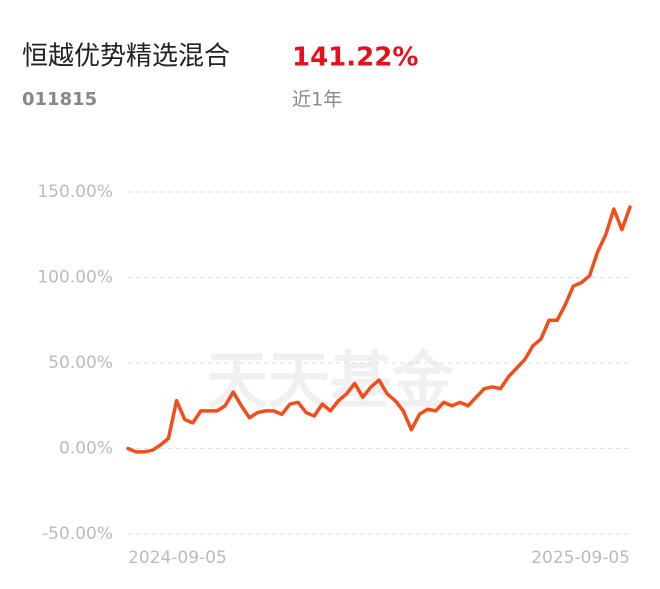 Image resolution: width=660 pixels, height=589 pixels. I want to click on fund-name: 恒越优势精选混合, so click(126, 57).